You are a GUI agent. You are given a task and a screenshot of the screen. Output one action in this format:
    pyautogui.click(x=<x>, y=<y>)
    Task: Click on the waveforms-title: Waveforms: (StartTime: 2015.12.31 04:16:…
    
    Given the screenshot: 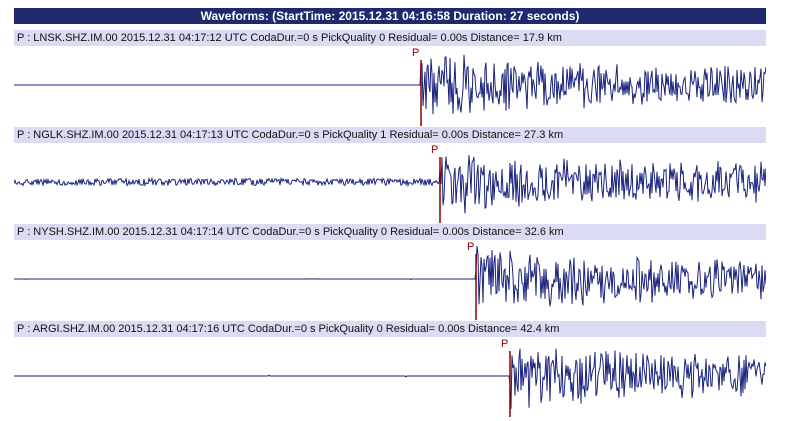 What is the action you would take?
    pyautogui.click(x=390, y=16)
    